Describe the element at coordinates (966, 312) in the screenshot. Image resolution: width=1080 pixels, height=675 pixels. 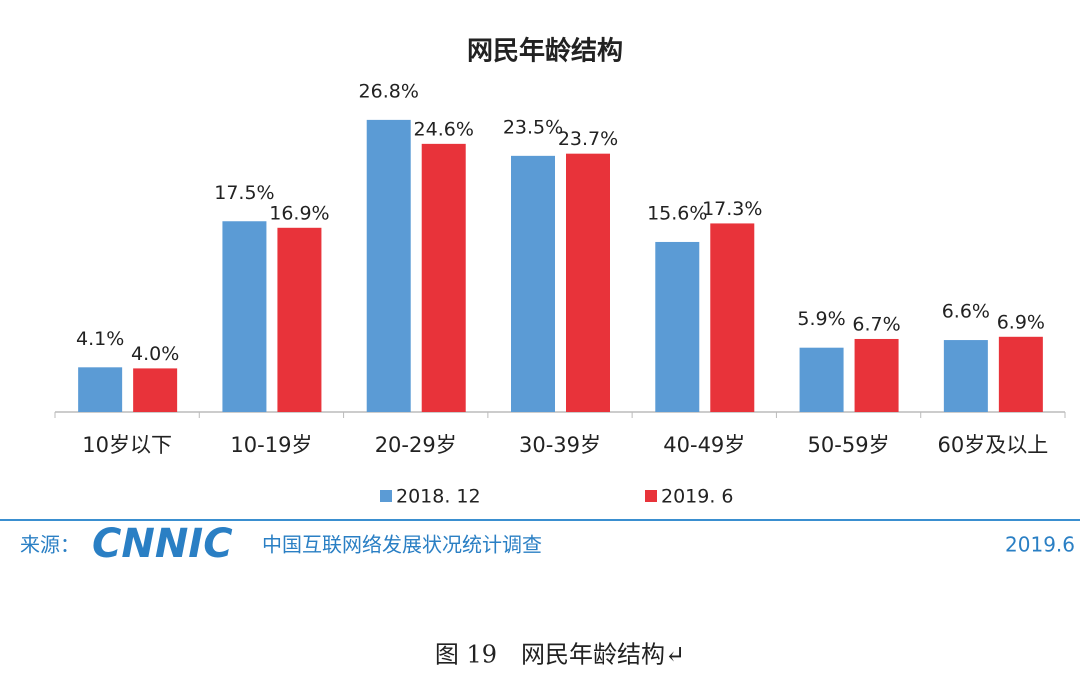
I see `value-label: 6.6%` at that location.